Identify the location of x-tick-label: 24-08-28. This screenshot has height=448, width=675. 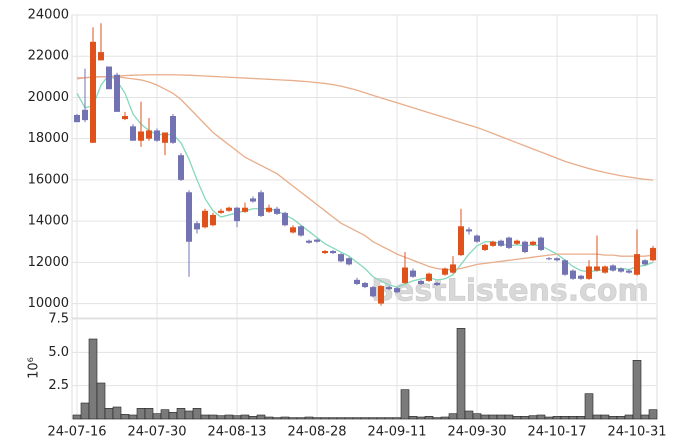
(316, 432).